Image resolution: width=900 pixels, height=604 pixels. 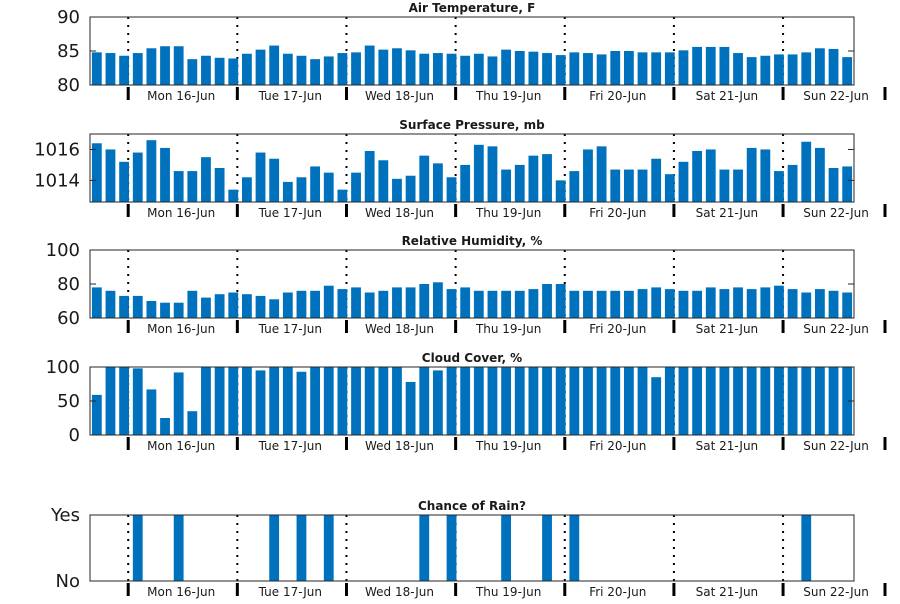 I want to click on panel-1-xtick-label: Sun 22-Jun, so click(x=836, y=96).